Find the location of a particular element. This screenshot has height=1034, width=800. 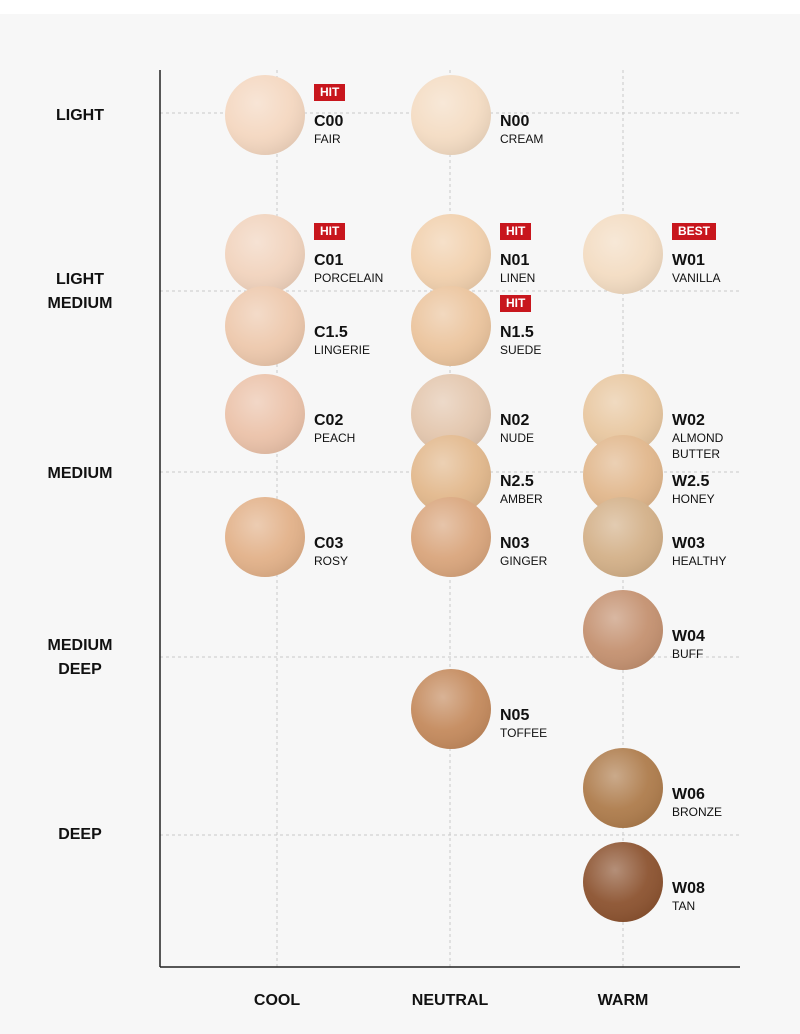

shade-code: N05 is located at coordinates (515, 715).